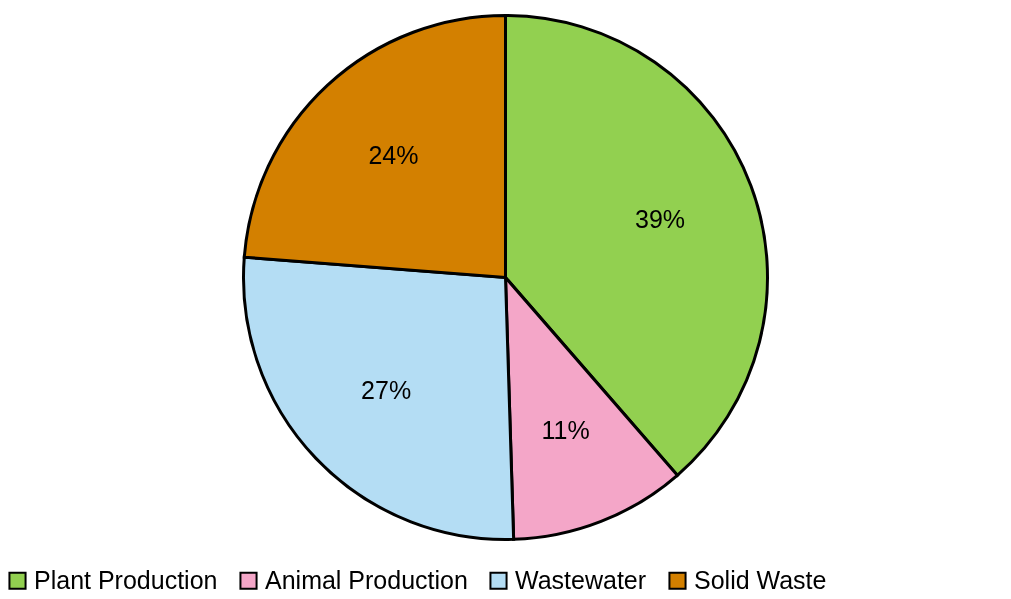  What do you see at coordinates (581, 579) in the screenshot?
I see `legend-label: Wastewater` at bounding box center [581, 579].